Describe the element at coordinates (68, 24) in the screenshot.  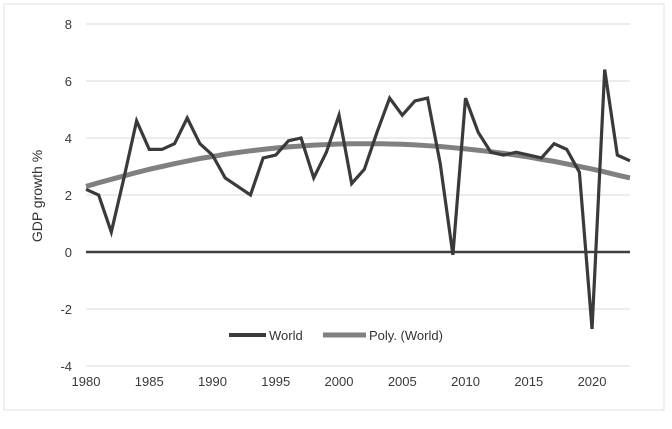
I see `y-tick-label: 8` at that location.